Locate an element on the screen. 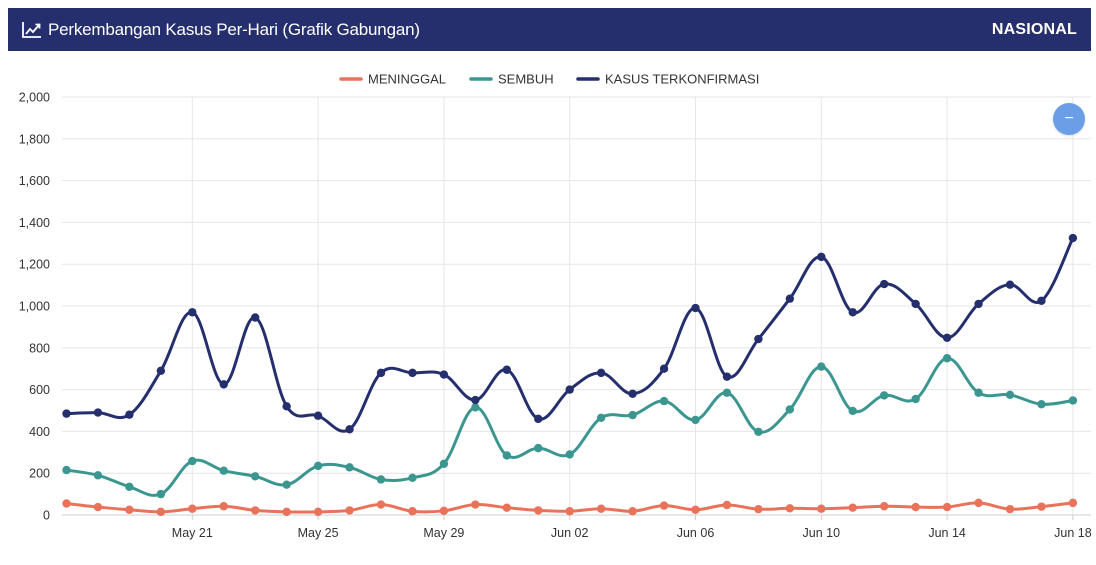 The height and width of the screenshot is (565, 1096). legend: MENINGGAL SEMBUH KASUS TERKONFIRMASI is located at coordinates (549, 79).